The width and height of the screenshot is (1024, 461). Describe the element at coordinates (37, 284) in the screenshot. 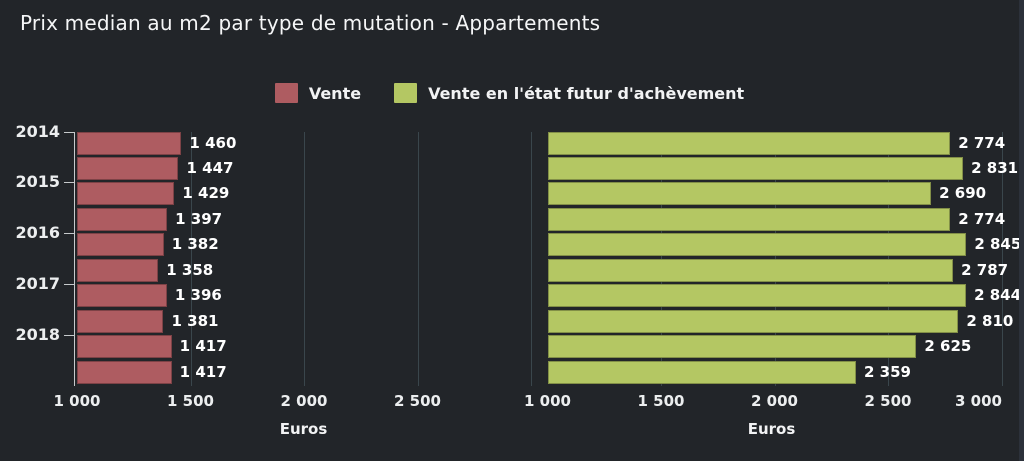

I see `y-axis-year-label: 2017` at that location.